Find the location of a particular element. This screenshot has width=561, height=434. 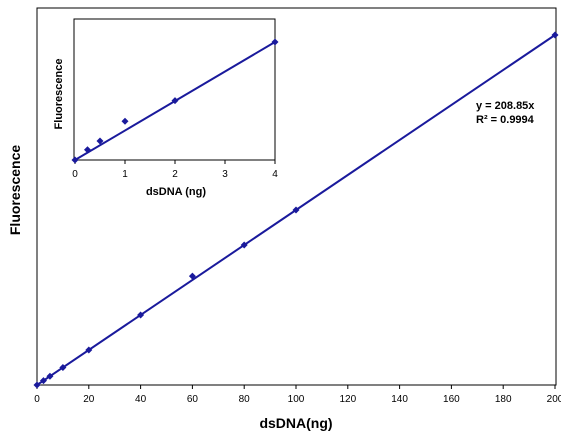

main-x-tick-label: 100 is located at coordinates (296, 399).